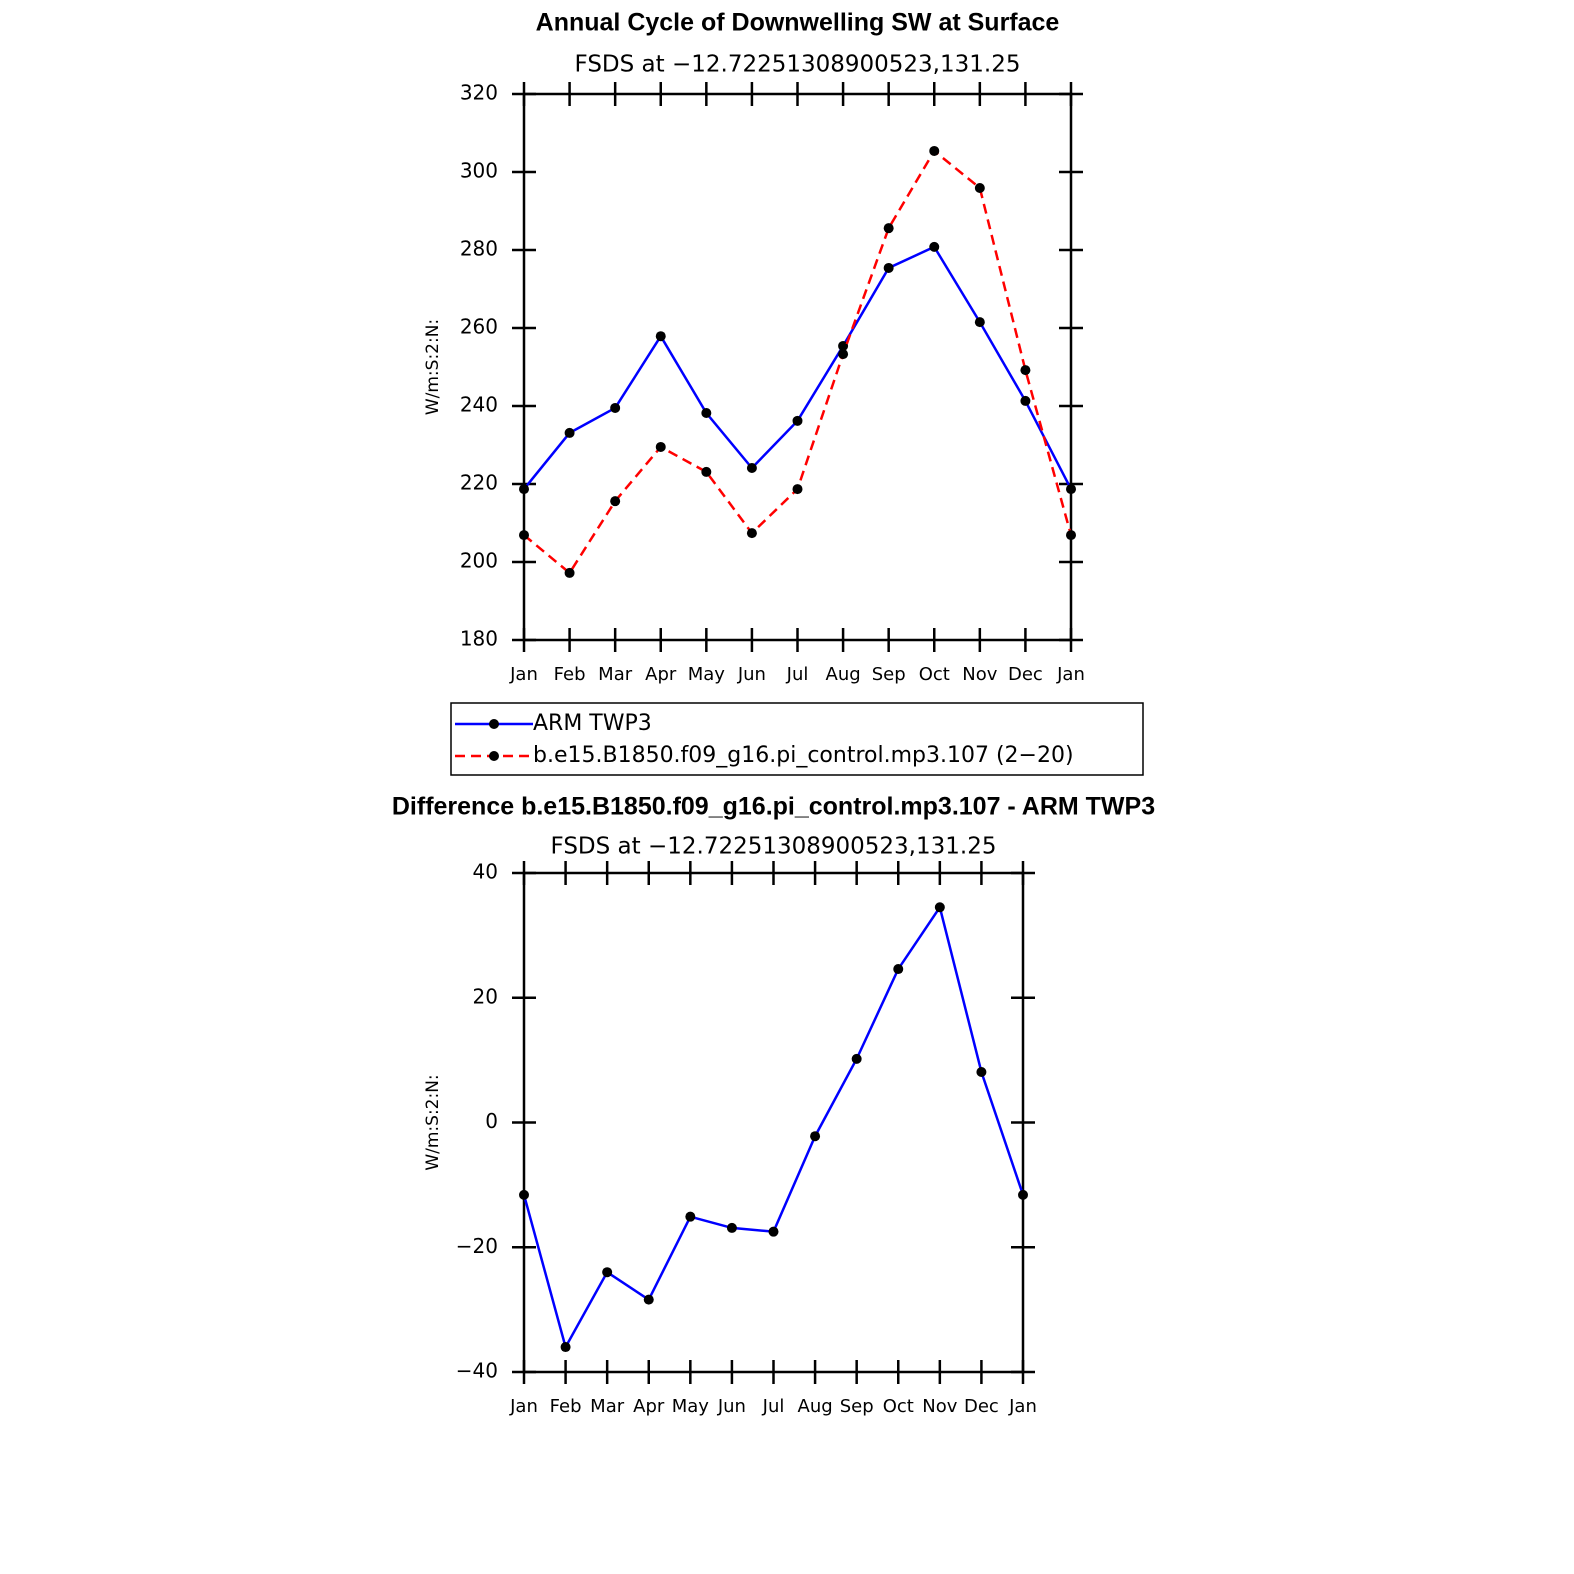 This screenshot has height=1574, width=1574. Describe the element at coordinates (797, 739) in the screenshot. I see `legend-box` at that location.